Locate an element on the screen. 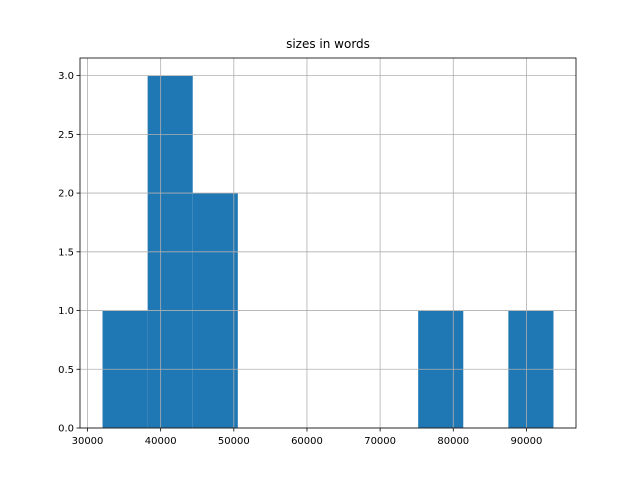 The width and height of the screenshot is (640, 480). y-tick-label: 2.5 is located at coordinates (66, 135).